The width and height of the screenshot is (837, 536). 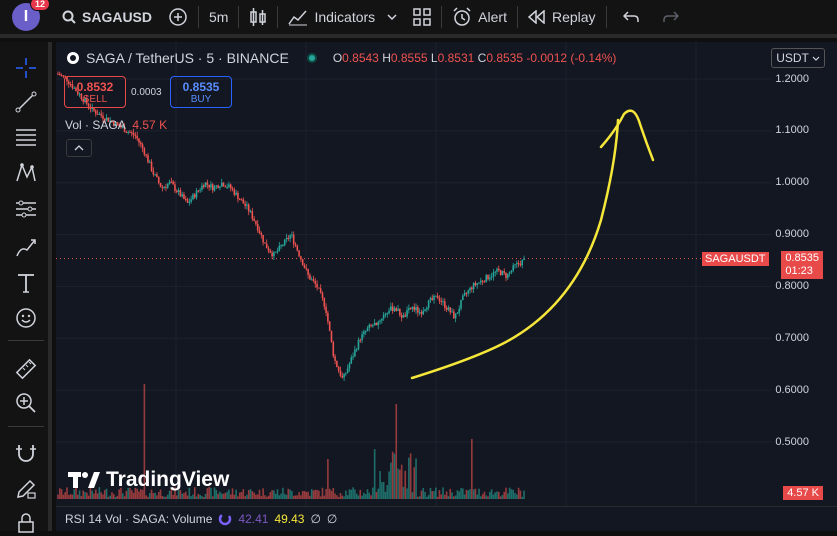 What do you see at coordinates (26, 369) in the screenshot?
I see `measure-tool` at bounding box center [26, 369].